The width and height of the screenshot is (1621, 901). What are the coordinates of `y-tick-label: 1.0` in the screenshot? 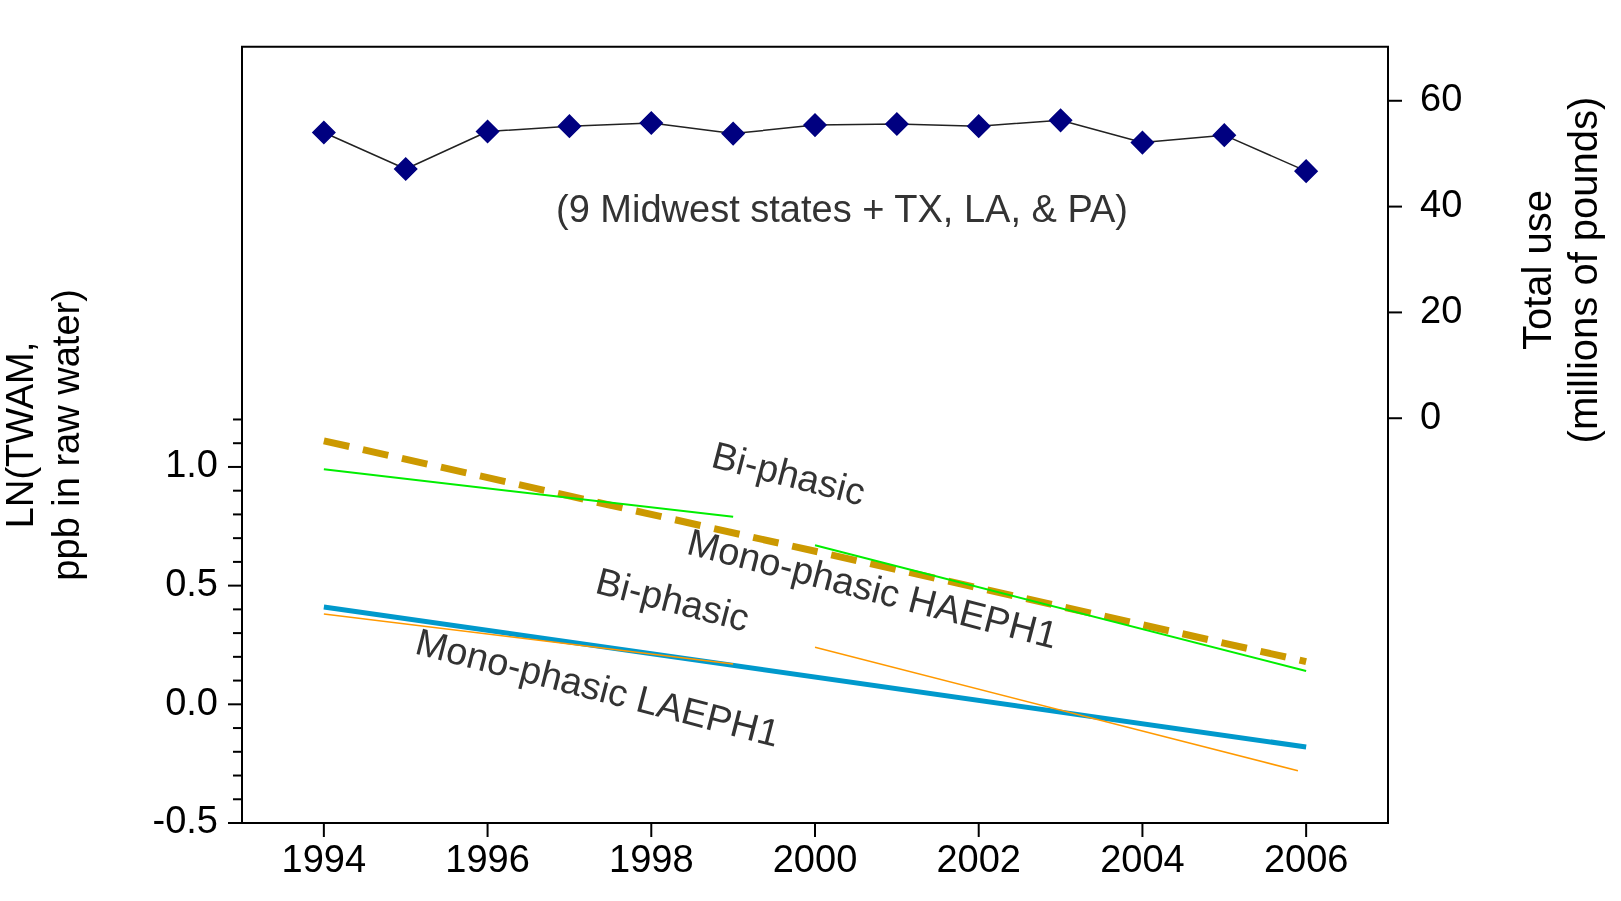 It's located at (191, 464).